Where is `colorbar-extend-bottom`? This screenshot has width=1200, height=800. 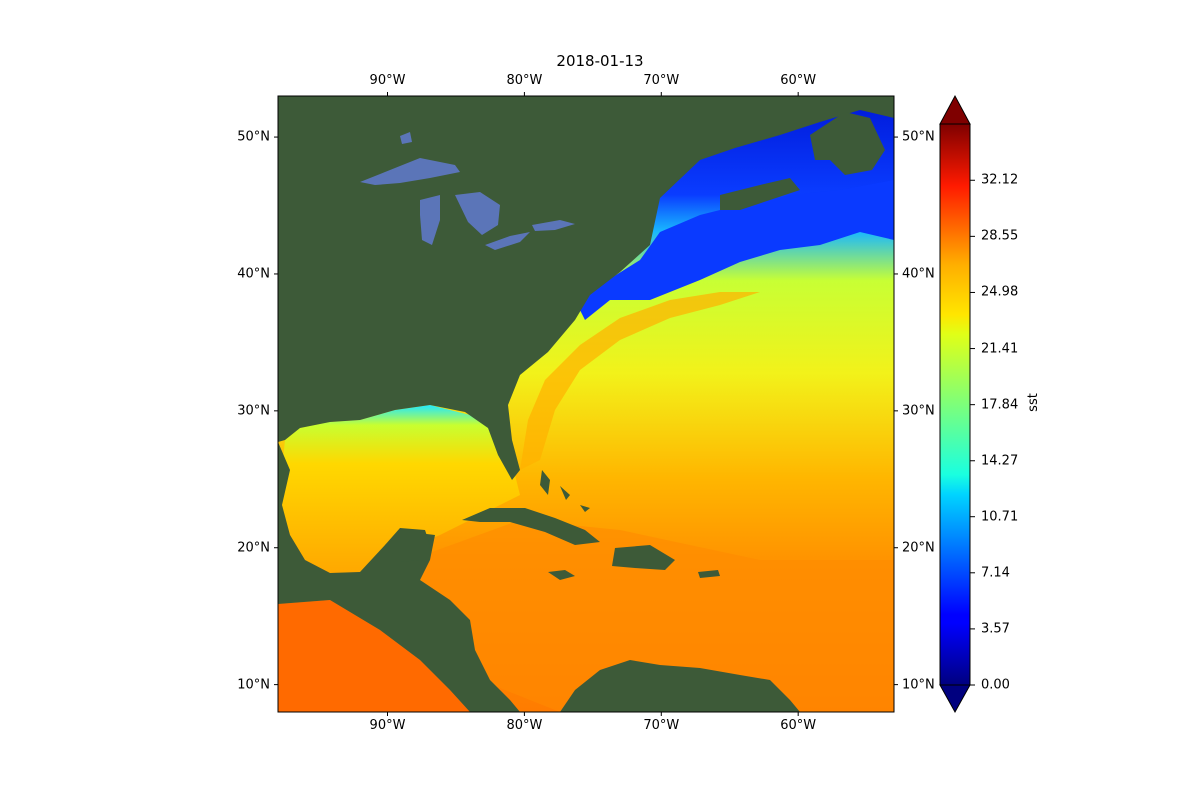
colorbar-extend-bottom is located at coordinates (955, 699).